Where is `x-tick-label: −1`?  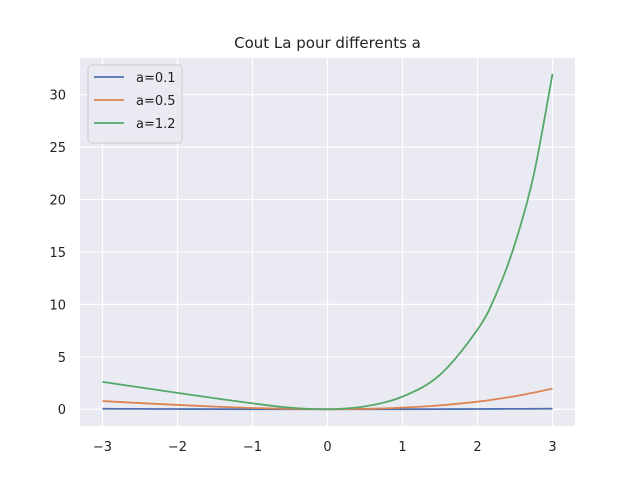
x-tick-label: −1 is located at coordinates (252, 447).